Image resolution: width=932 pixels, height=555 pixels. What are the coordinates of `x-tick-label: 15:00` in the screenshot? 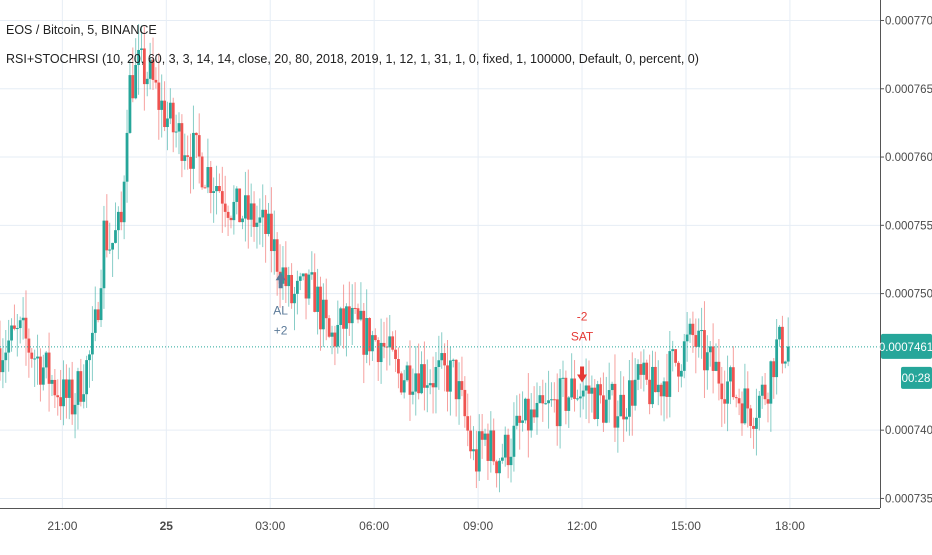 It's located at (686, 526).